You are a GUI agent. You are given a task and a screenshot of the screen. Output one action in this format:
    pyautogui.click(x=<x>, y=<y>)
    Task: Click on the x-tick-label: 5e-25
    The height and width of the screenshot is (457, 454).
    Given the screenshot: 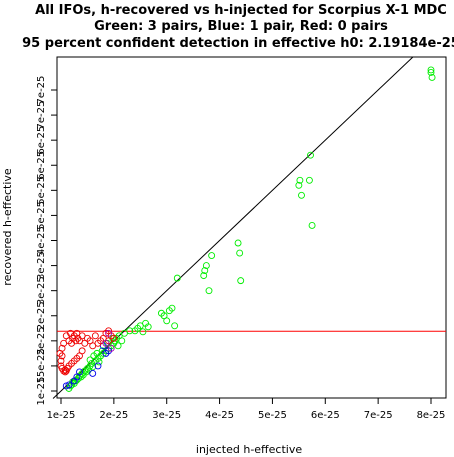 What is the action you would take?
    pyautogui.click(x=272, y=415)
    